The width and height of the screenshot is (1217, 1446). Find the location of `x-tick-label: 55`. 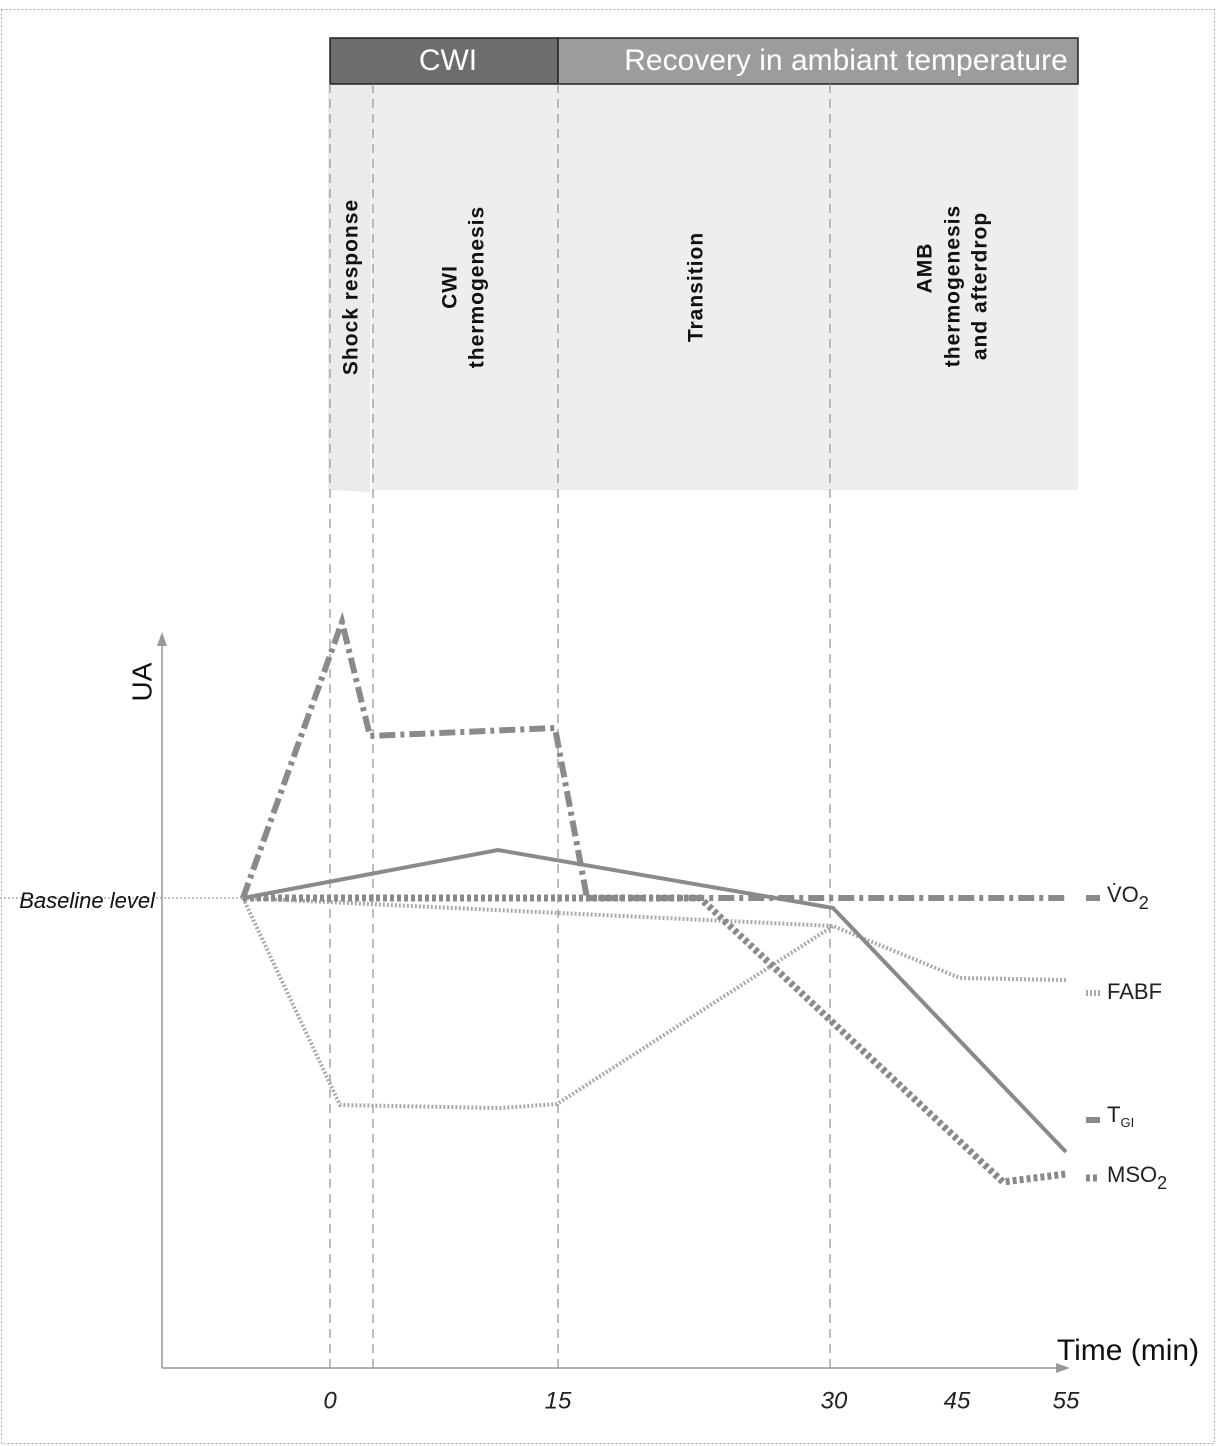

x-tick-label: 55 is located at coordinates (1066, 1400).